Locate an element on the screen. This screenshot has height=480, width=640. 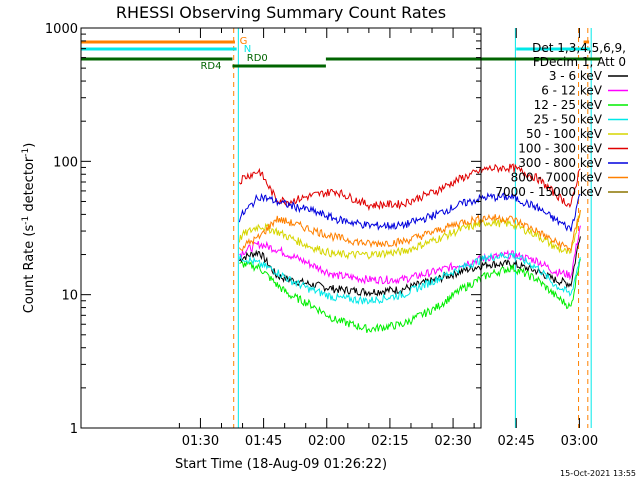
legend-label: 800 - 7000 keV is located at coordinates (557, 178).